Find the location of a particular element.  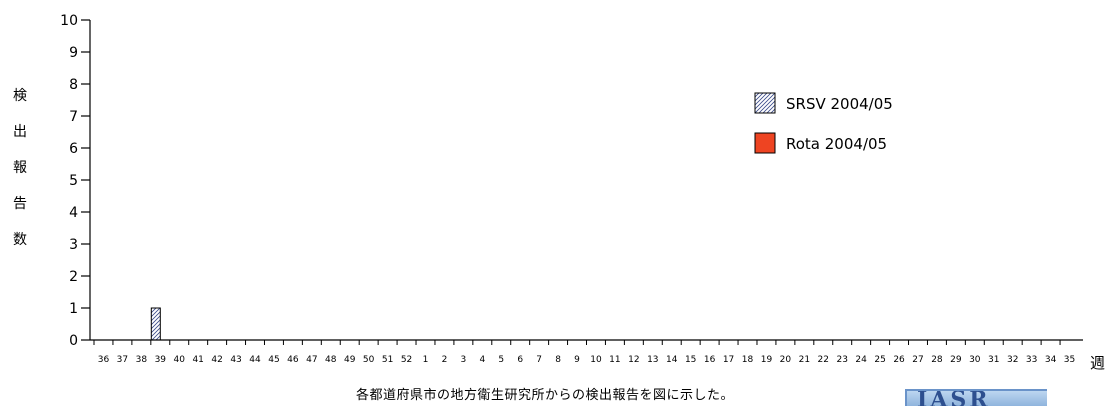

x-axis-label: 週 is located at coordinates (1097, 363).